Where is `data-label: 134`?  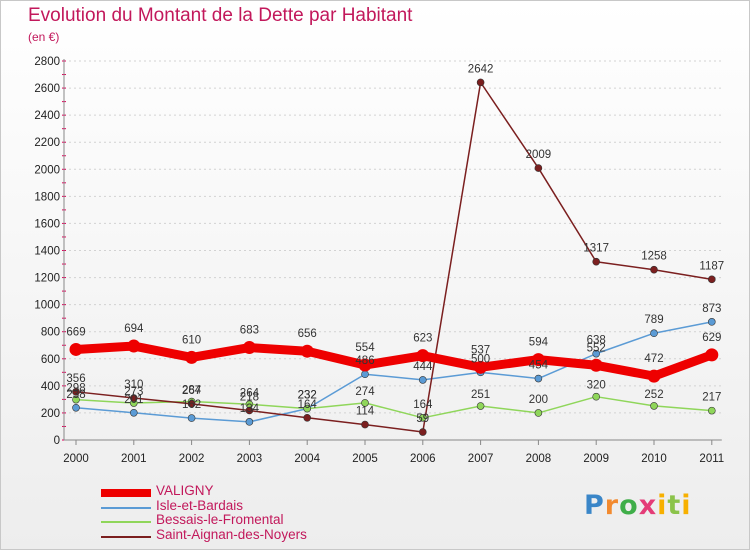 data-label: 134 is located at coordinates (250, 409).